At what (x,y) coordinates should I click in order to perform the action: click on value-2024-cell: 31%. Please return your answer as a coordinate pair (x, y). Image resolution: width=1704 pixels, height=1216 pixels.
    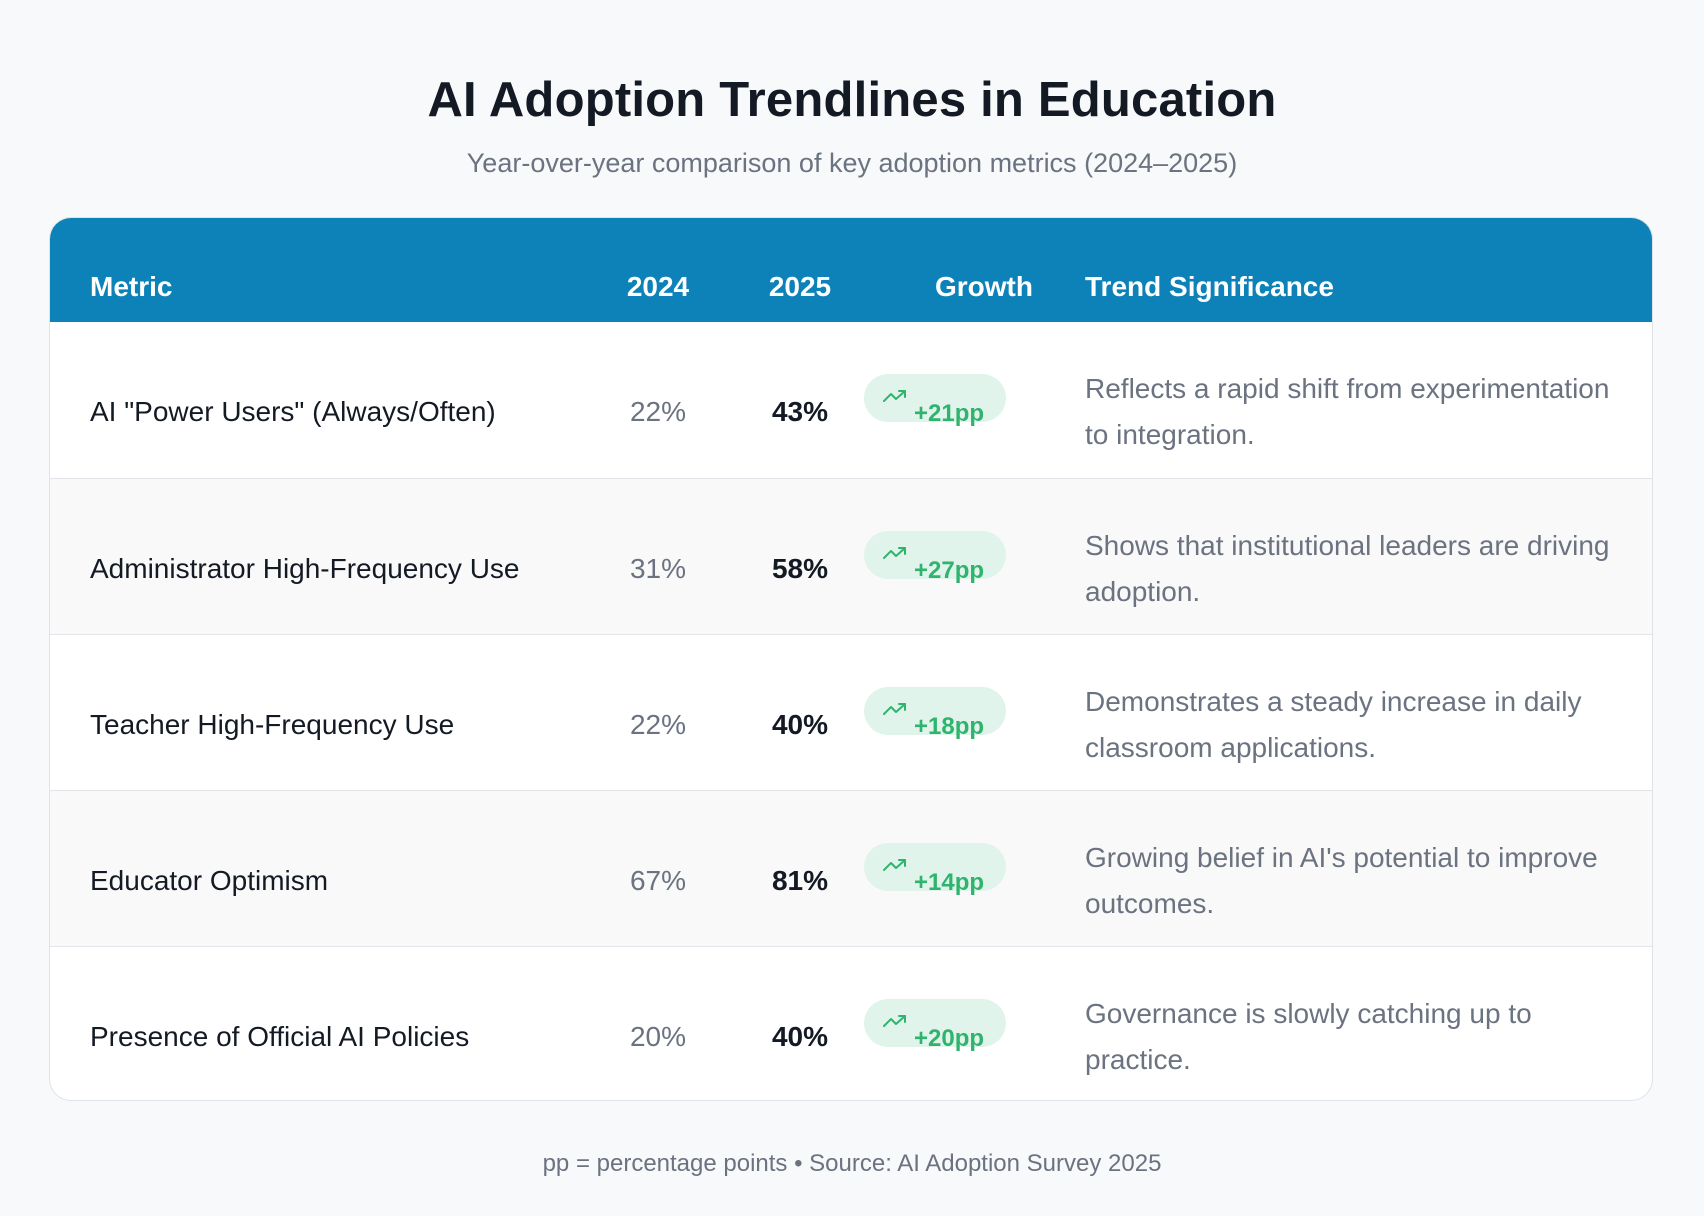
    Looking at the image, I should click on (658, 568).